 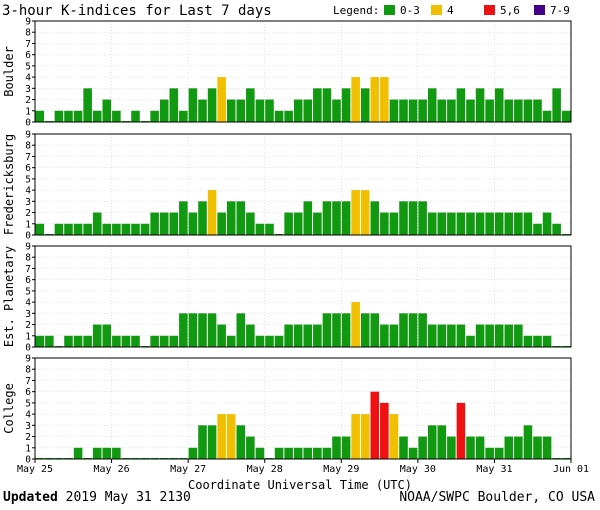 What do you see at coordinates (560, 10) in the screenshot?
I see `legend-entry-label: 7-9` at bounding box center [560, 10].